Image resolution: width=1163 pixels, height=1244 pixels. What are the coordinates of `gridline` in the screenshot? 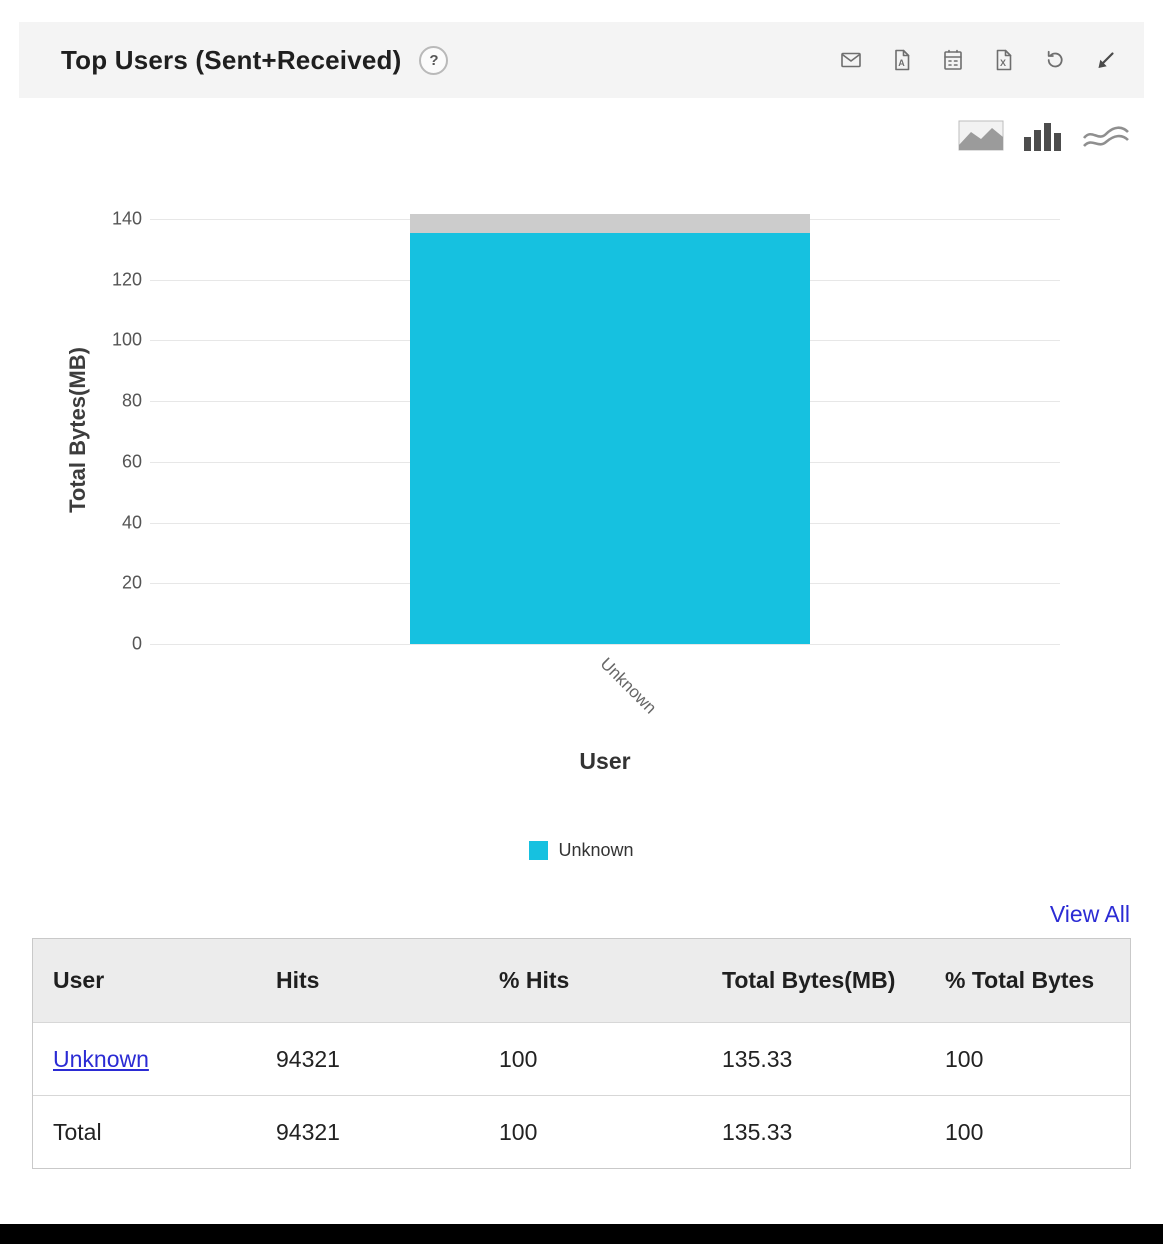 It's located at (605, 644).